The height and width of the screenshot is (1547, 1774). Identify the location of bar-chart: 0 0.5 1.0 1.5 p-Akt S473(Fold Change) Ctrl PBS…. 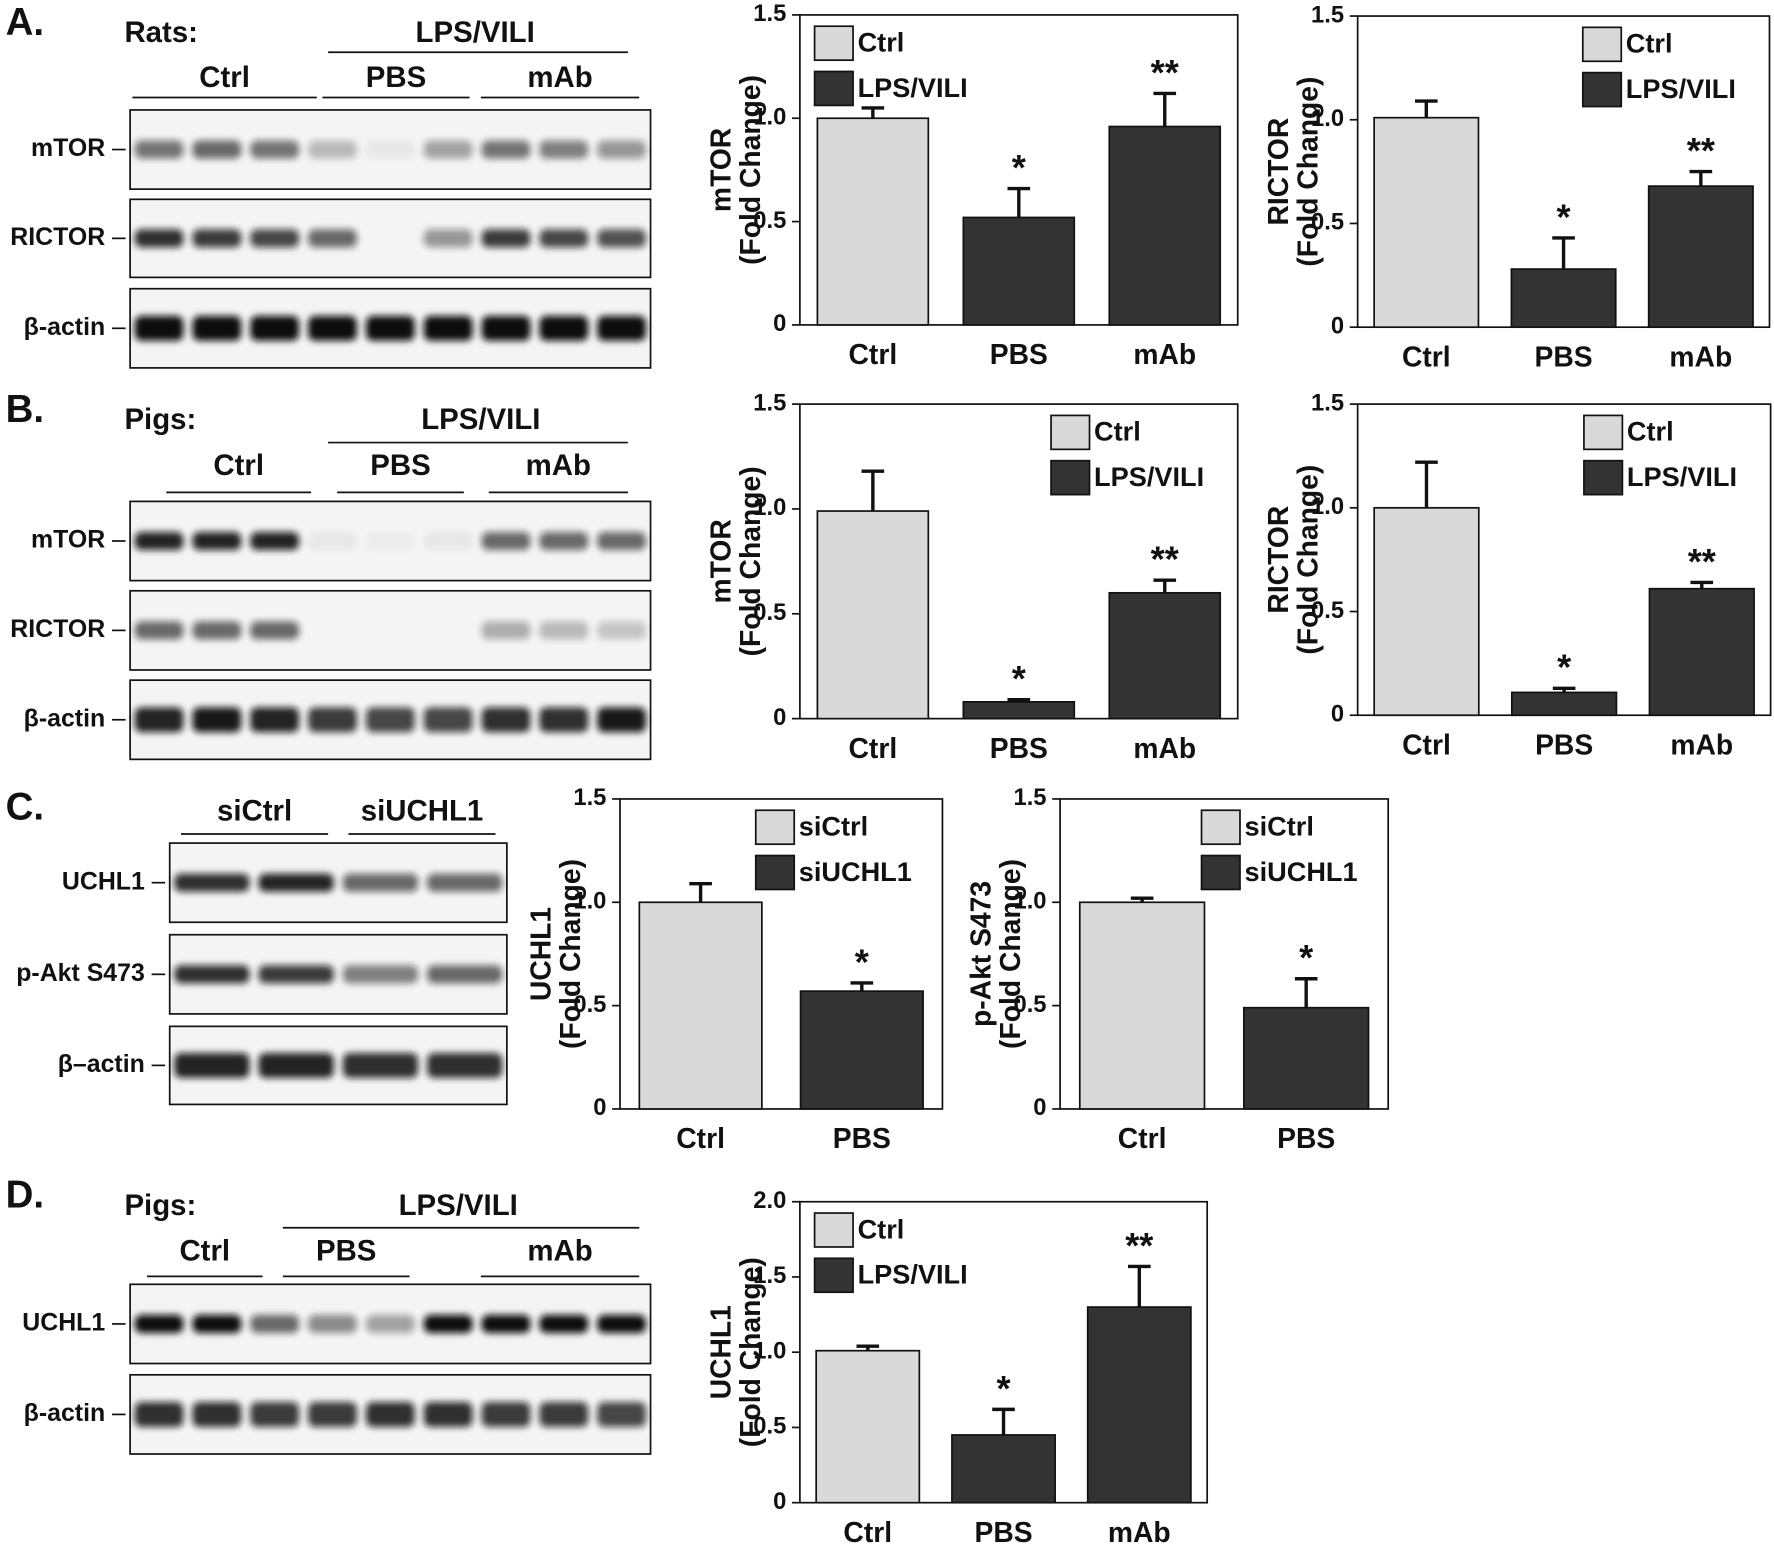
(1177, 969).